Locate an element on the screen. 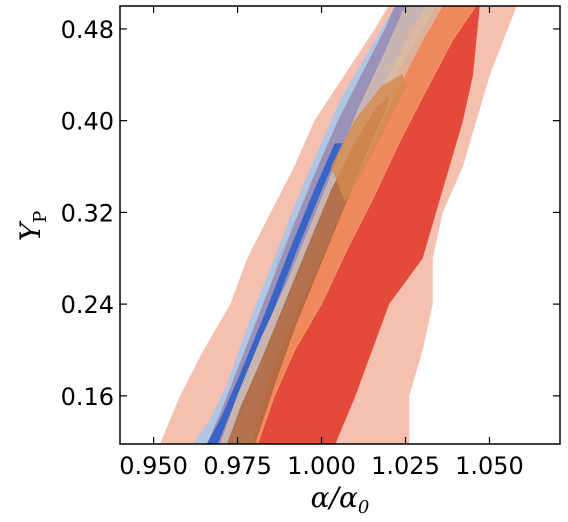 The width and height of the screenshot is (568, 522). x-tick-label: 1.025 is located at coordinates (405, 466).